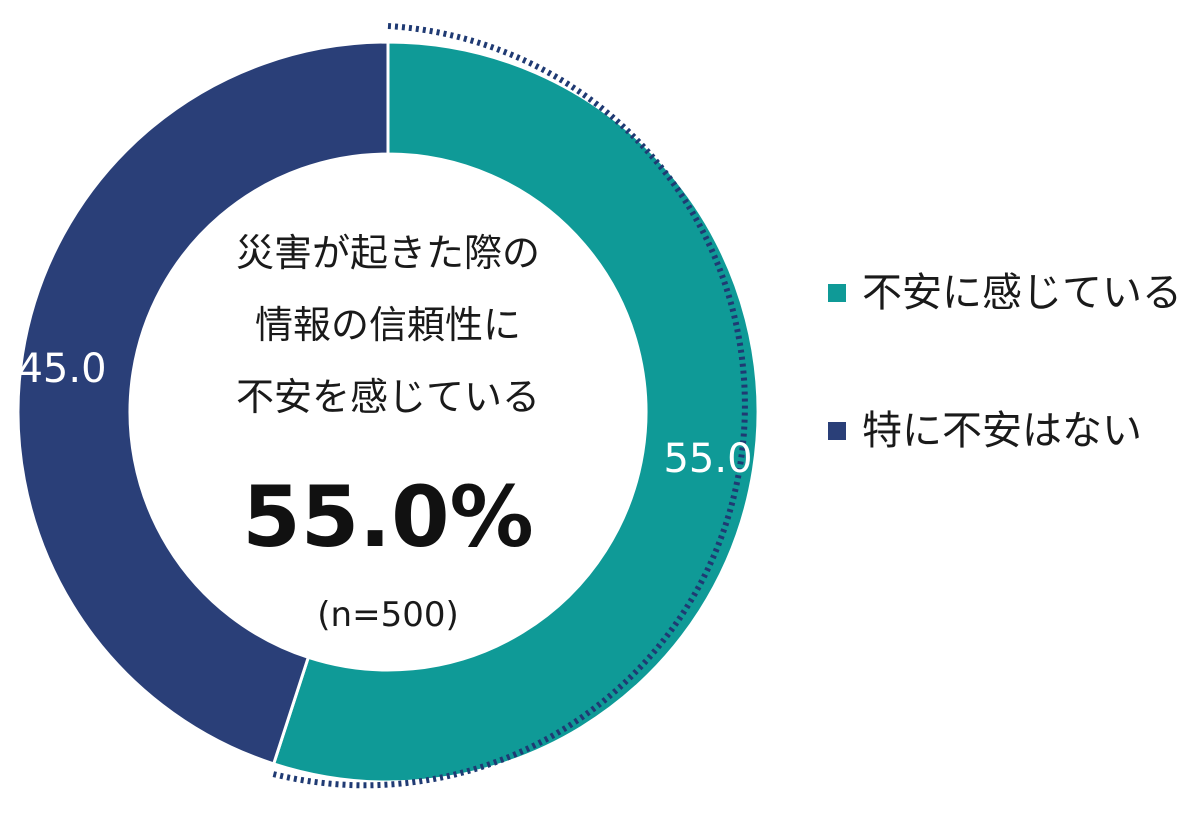 The image size is (1200, 822). I want to click on sample-size: (n=500), so click(387, 615).